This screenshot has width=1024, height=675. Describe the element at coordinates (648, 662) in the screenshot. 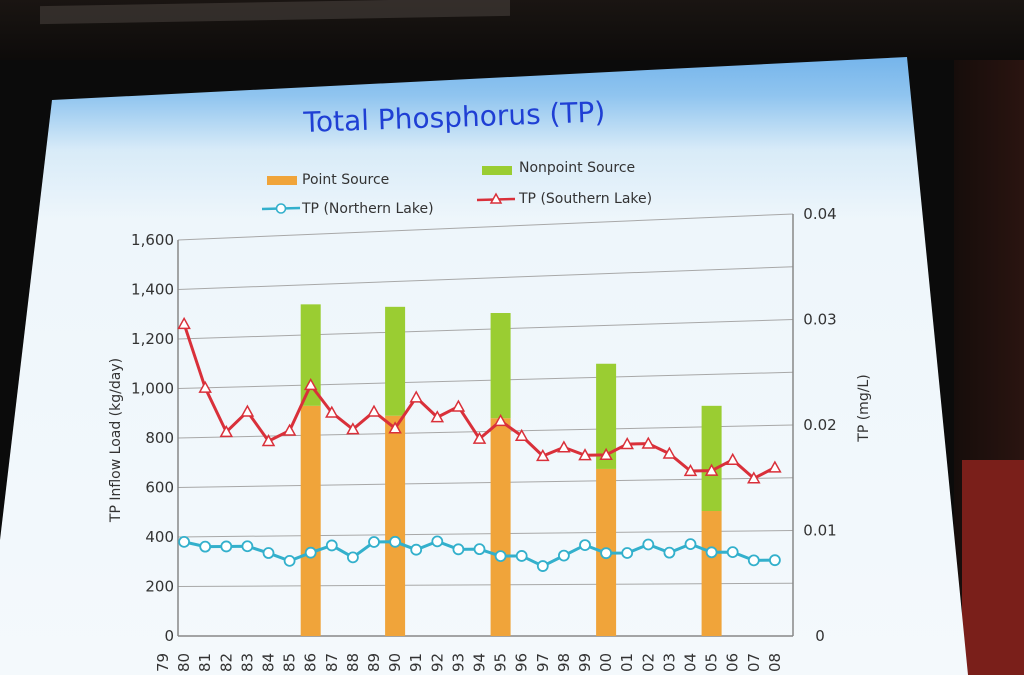

I see `x-tick-label: 02` at that location.